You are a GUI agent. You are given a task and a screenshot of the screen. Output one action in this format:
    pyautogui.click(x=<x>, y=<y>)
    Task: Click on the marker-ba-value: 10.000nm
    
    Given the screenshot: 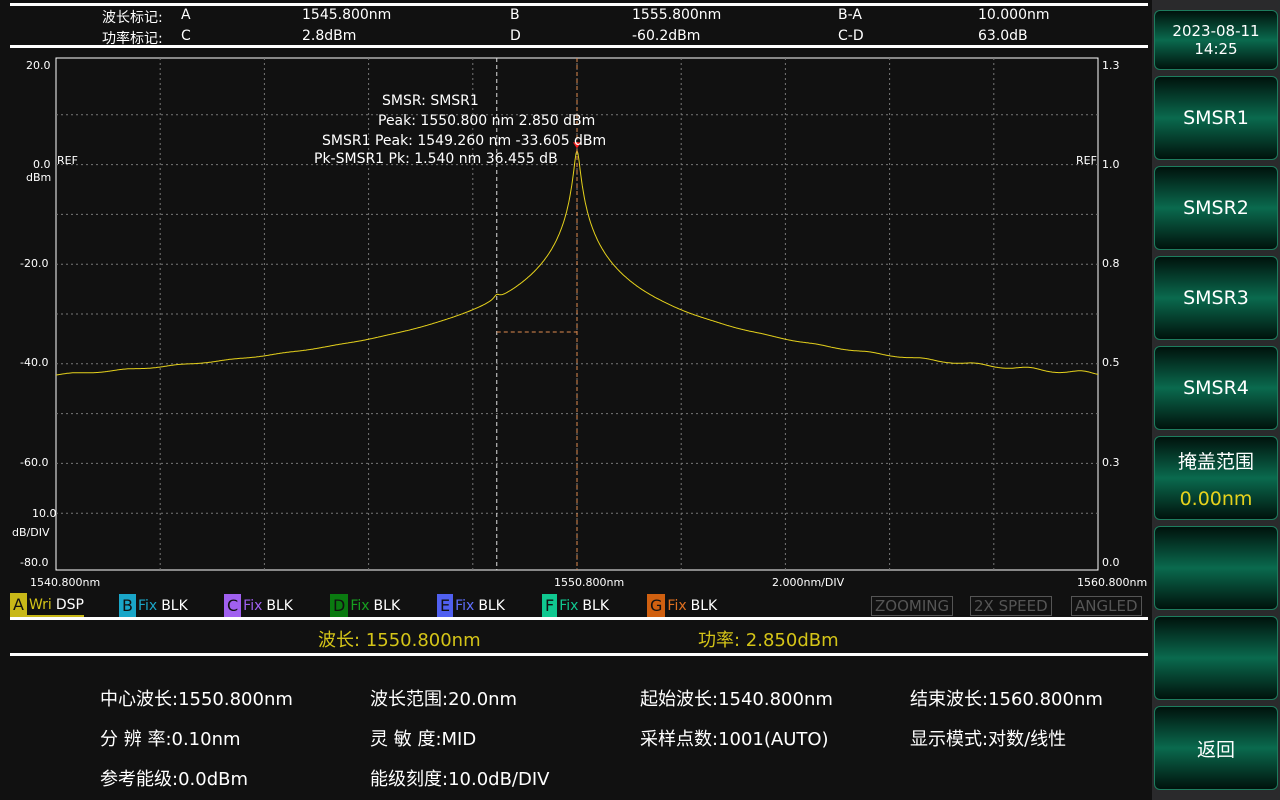 What is the action you would take?
    pyautogui.click(x=1014, y=15)
    